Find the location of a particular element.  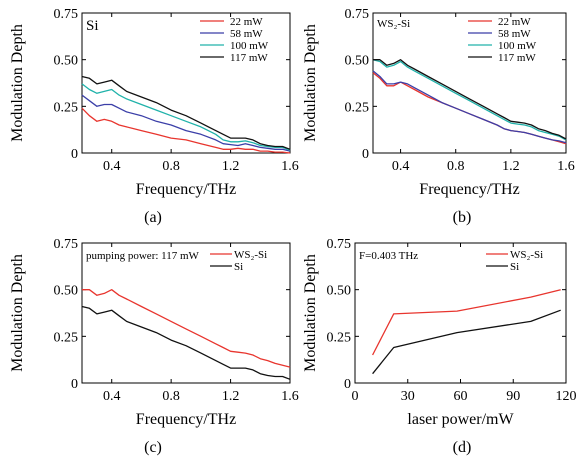

x-axis-label: laser power/mW is located at coordinates (460, 419).